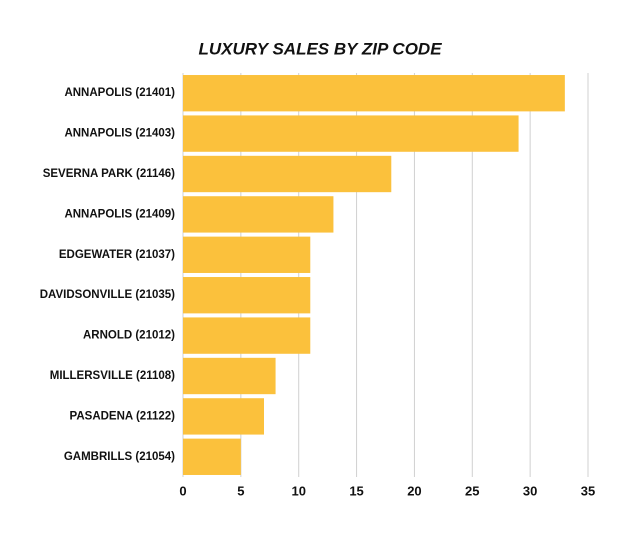  Describe the element at coordinates (298, 490) in the screenshot. I see `x-tick-label: 10` at that location.